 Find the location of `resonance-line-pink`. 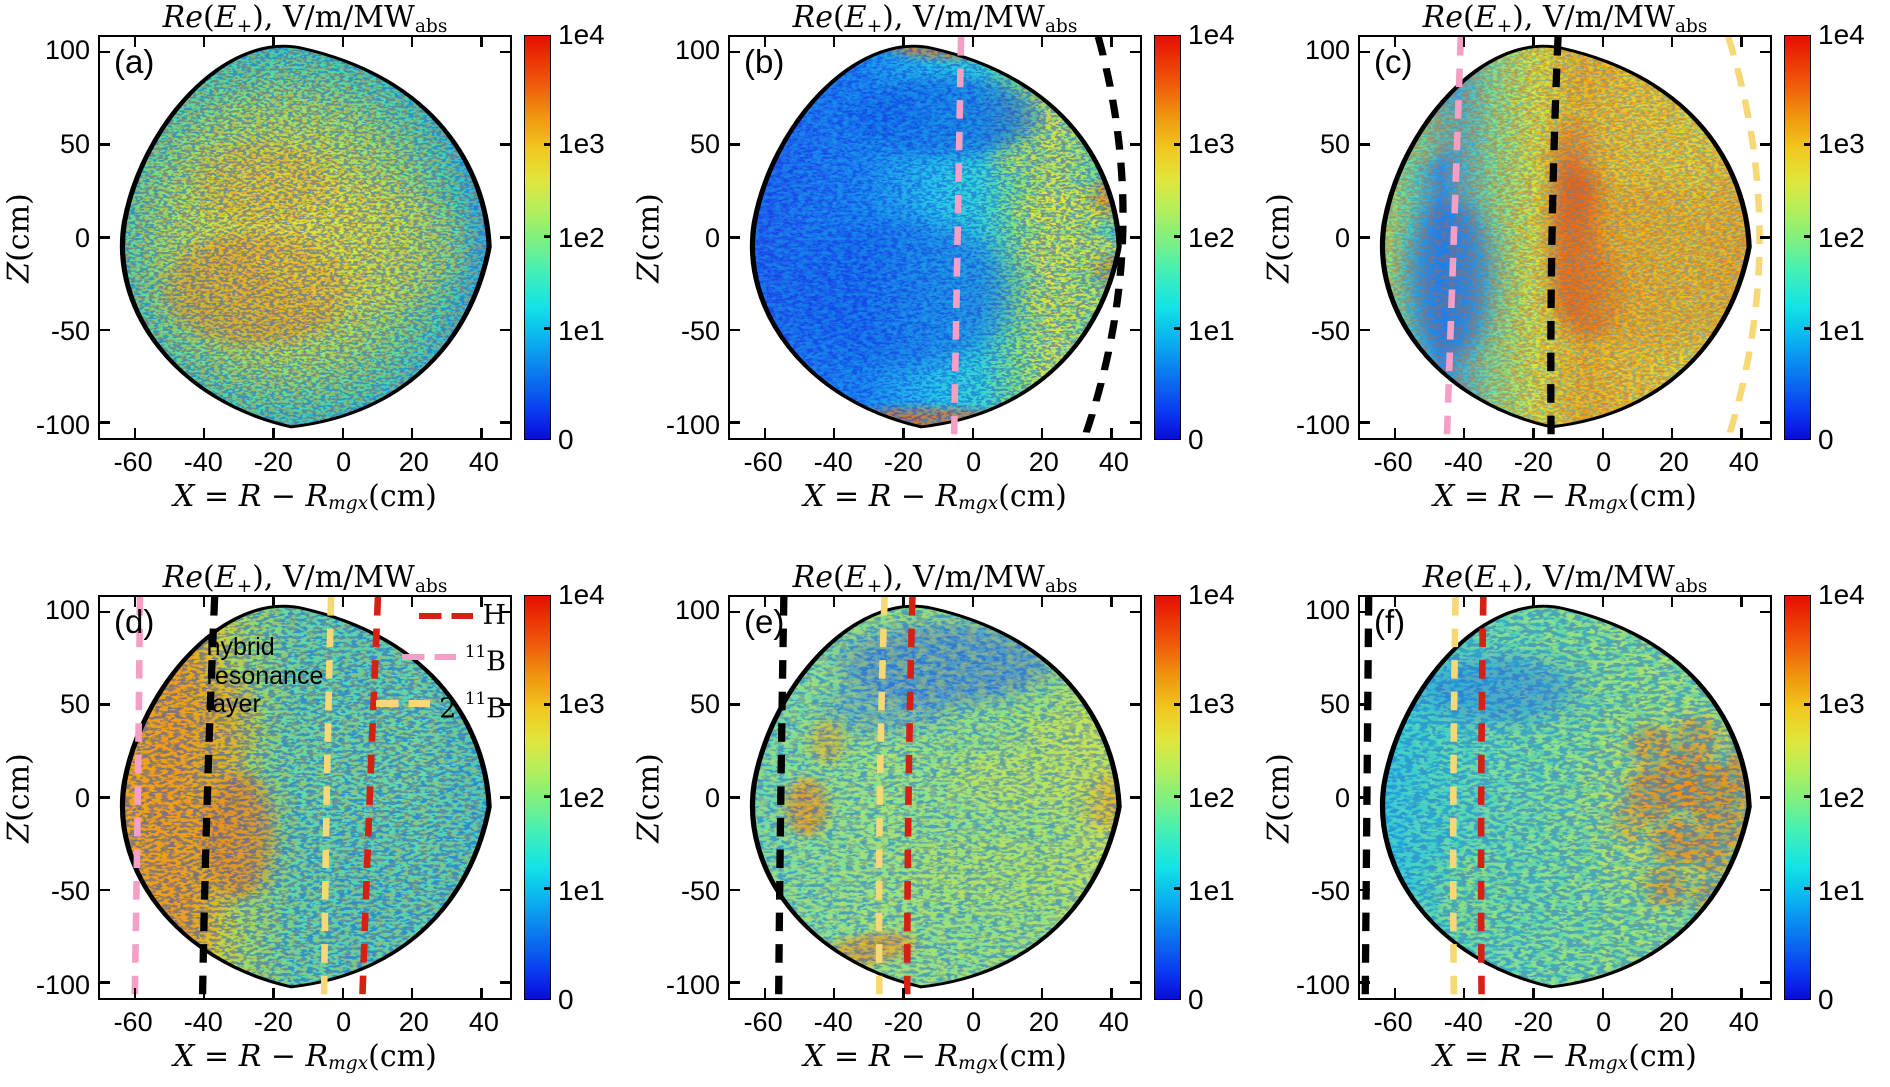

resonance-line-pink is located at coordinates (957, 237).